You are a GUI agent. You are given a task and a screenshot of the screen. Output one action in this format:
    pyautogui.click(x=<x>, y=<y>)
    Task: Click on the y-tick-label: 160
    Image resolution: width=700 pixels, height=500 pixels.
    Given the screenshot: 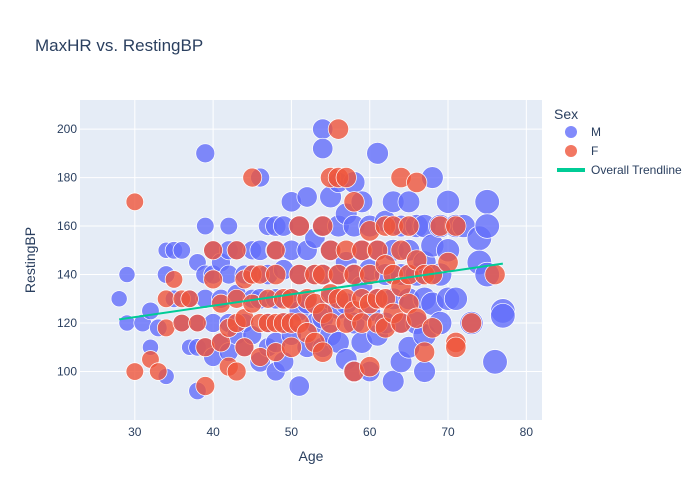 What is the action you would take?
    pyautogui.click(x=67, y=226)
    